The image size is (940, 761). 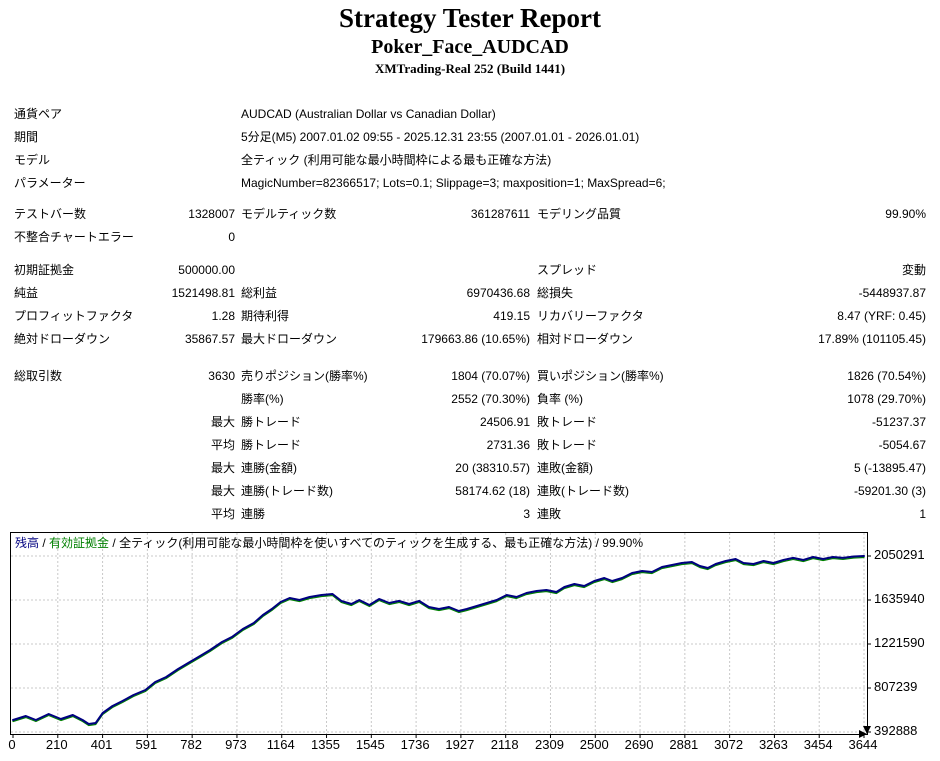 What do you see at coordinates (32, 160) in the screenshot?
I see `stat-label: モデル` at bounding box center [32, 160].